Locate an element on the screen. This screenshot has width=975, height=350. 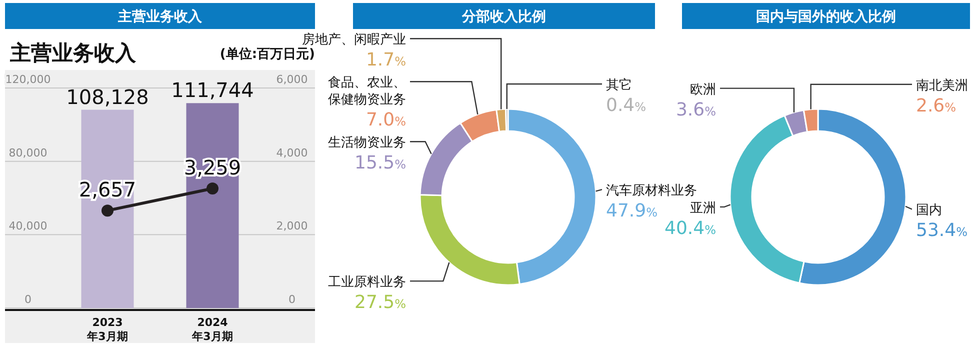
slice-label: 食品、农业、保健物资业务 is located at coordinates (367, 92).